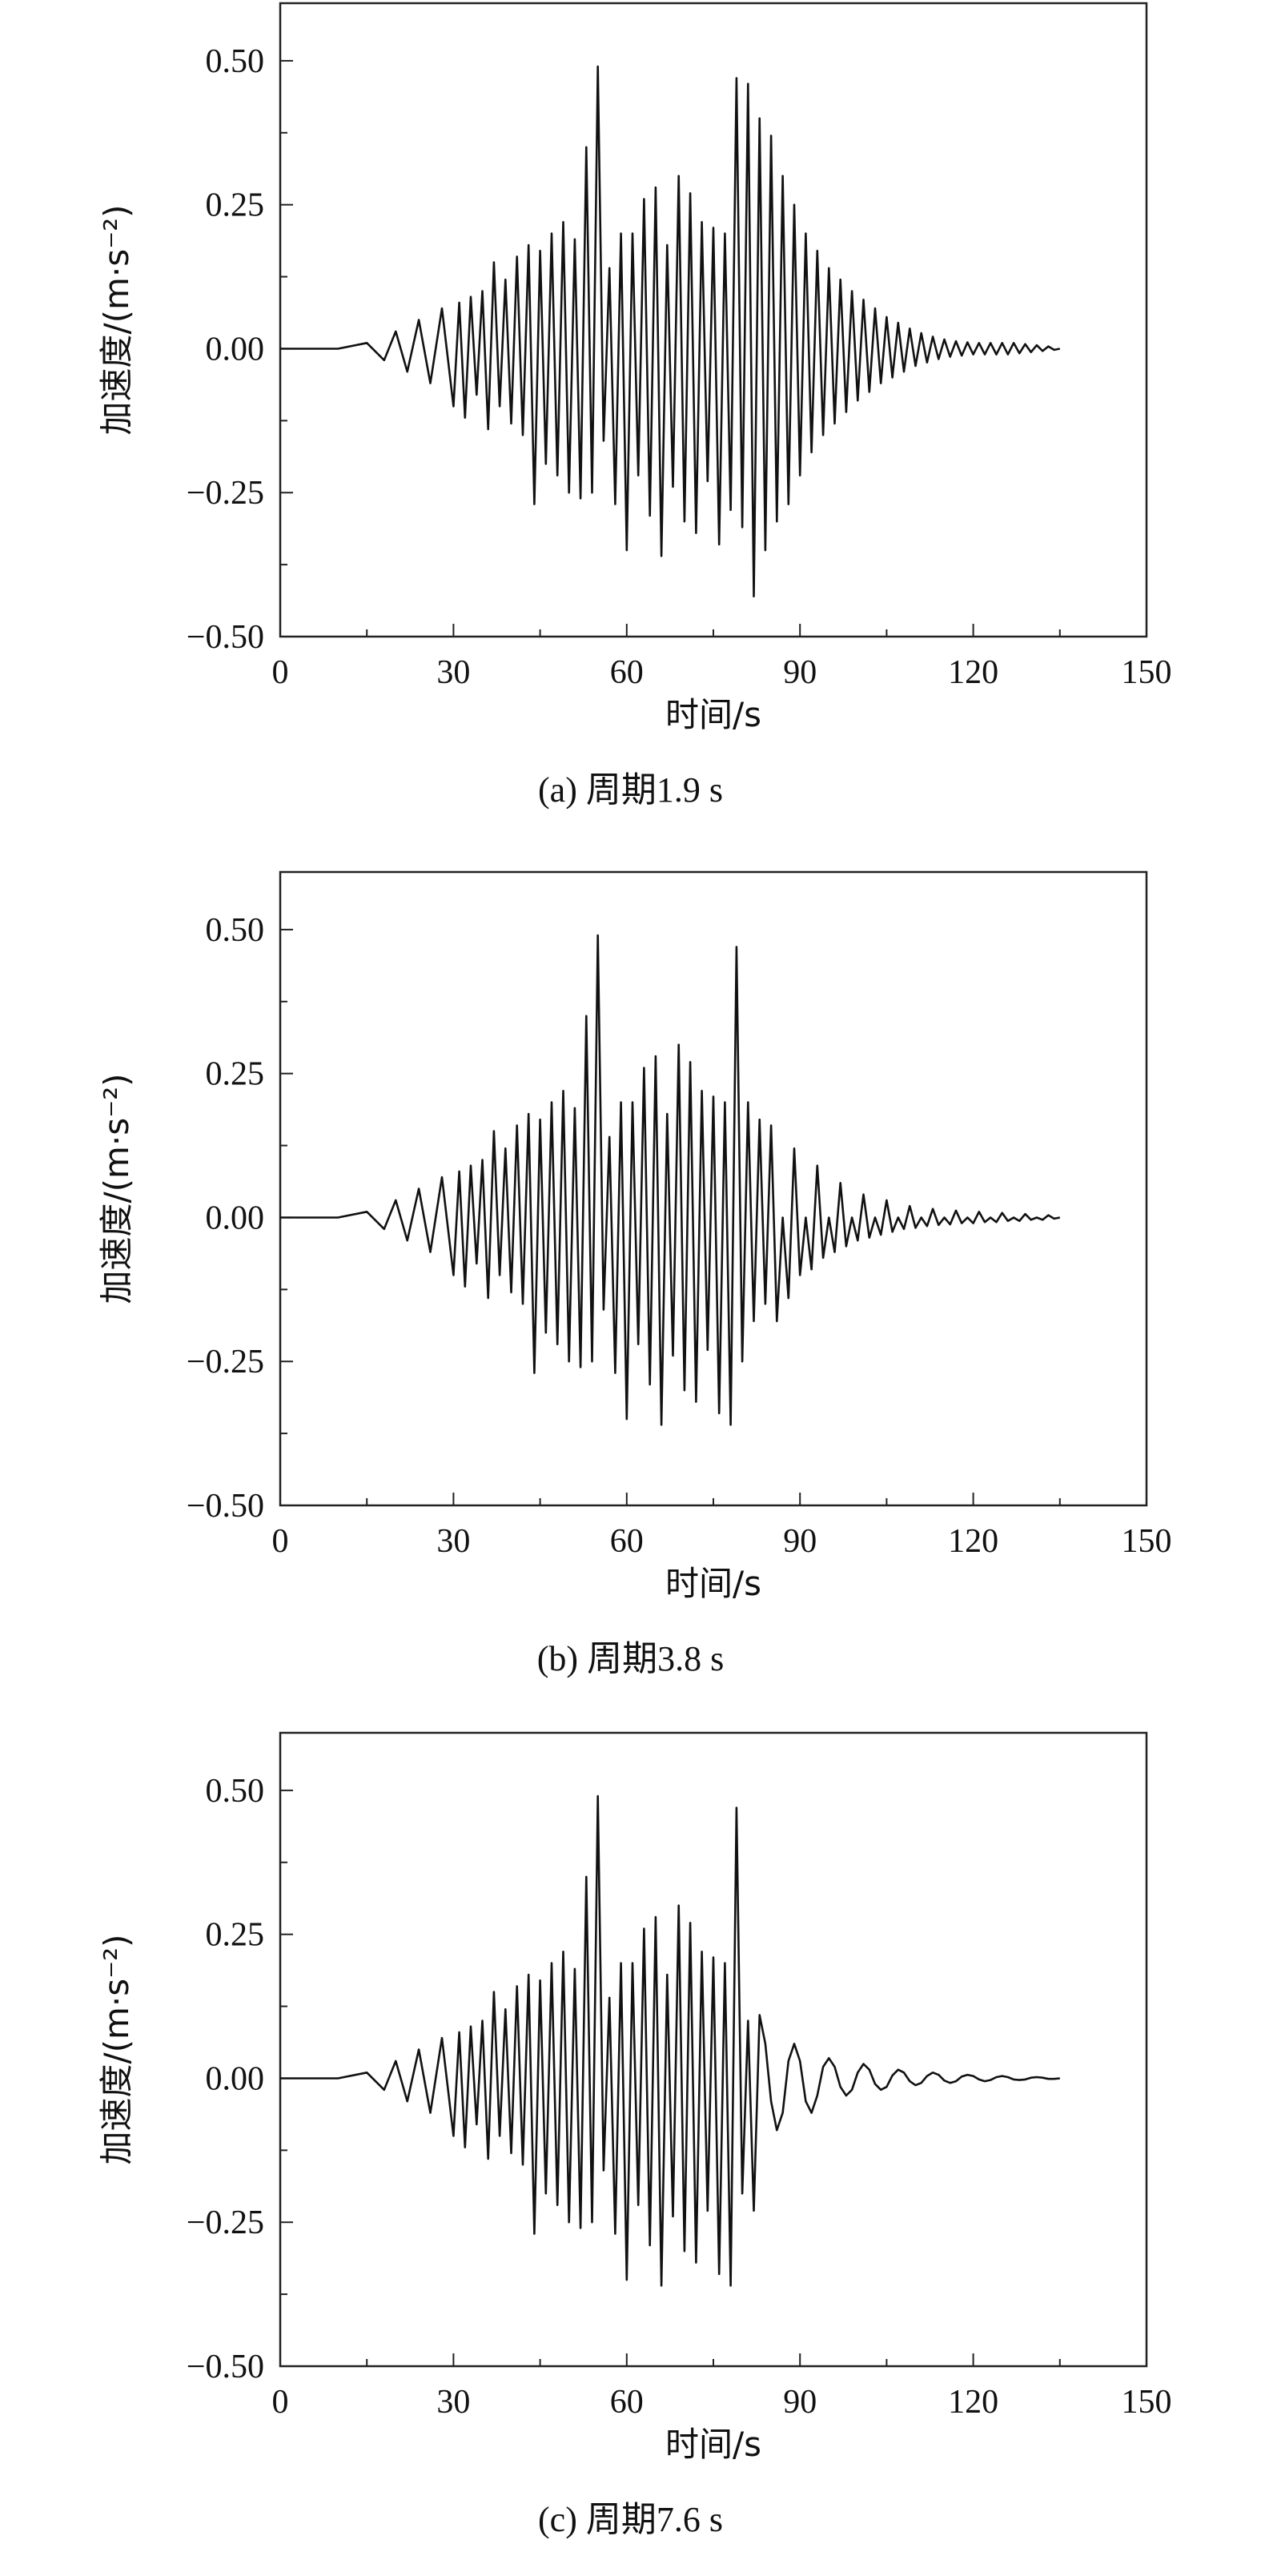 The width and height of the screenshot is (1261, 2576). What do you see at coordinates (630, 790) in the screenshot?
I see `chart-caption: (a) 周期1.9 s` at bounding box center [630, 790].